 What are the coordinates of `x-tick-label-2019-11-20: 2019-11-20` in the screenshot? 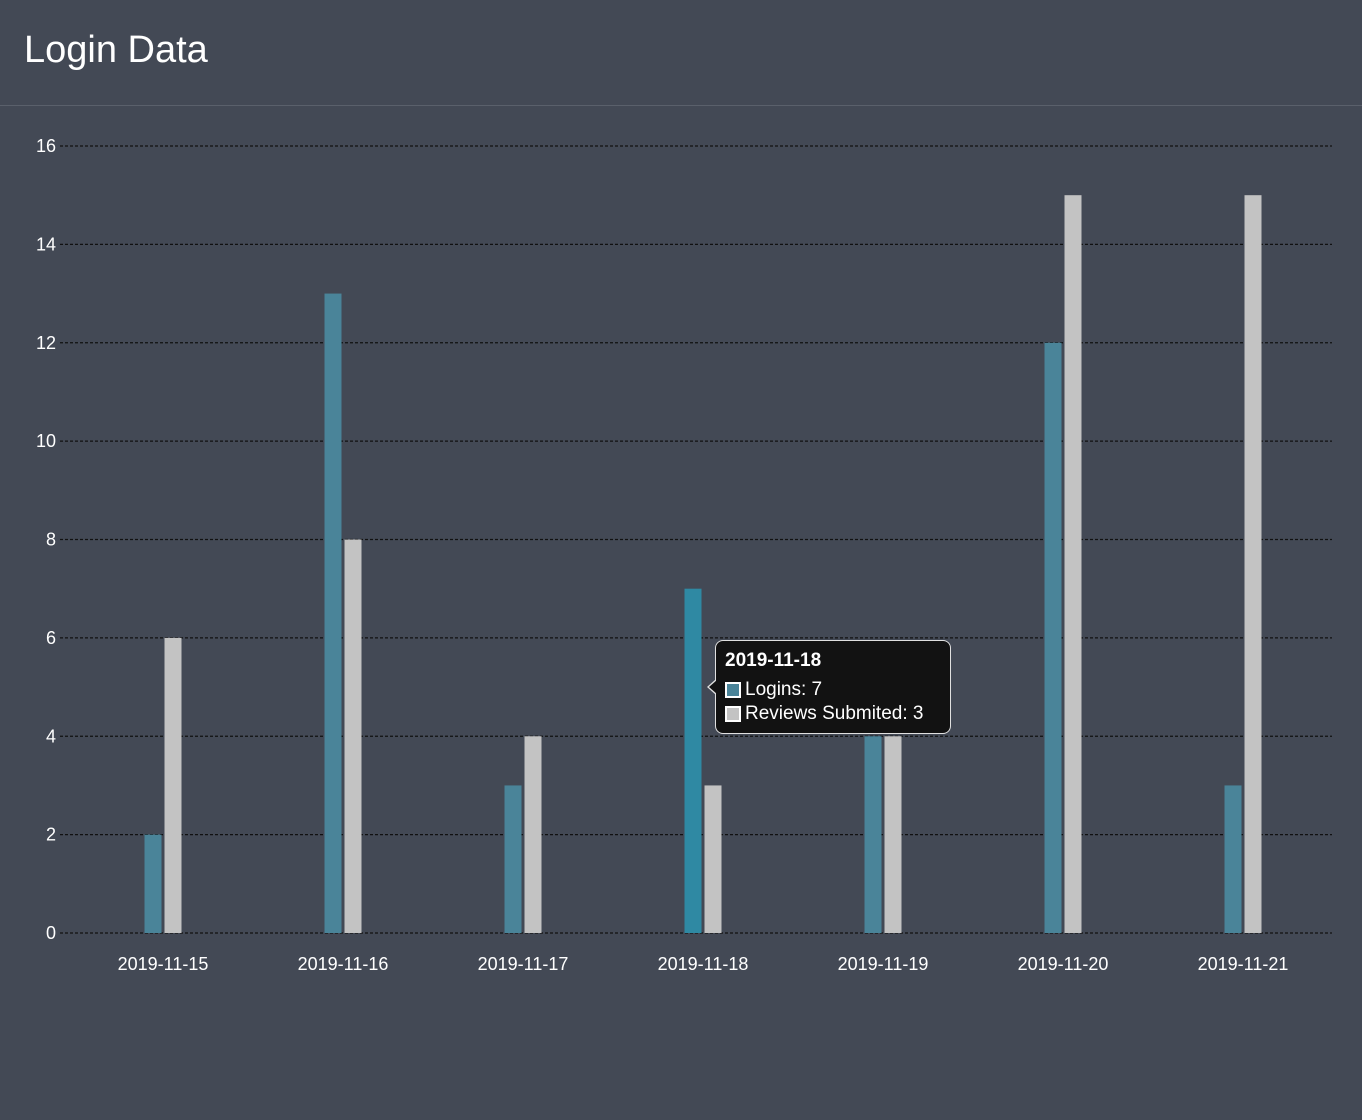 It's located at (1063, 964).